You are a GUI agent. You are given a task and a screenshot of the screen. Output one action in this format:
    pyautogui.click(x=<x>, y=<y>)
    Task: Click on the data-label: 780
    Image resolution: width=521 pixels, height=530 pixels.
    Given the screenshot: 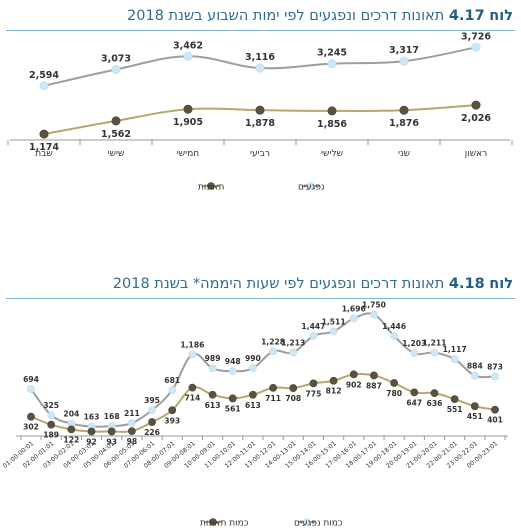 What is the action you would take?
    pyautogui.click(x=394, y=393)
    